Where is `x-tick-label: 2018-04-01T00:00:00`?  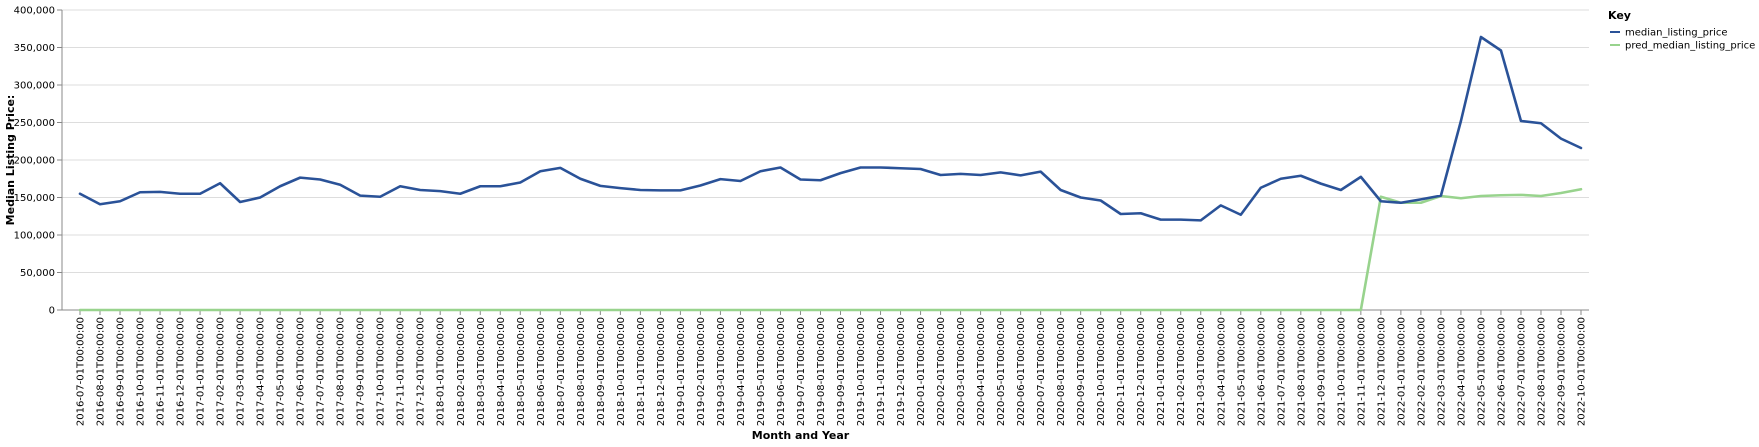
x-tick-label: 2018-04-01T00:00:00 is located at coordinates (501, 371).